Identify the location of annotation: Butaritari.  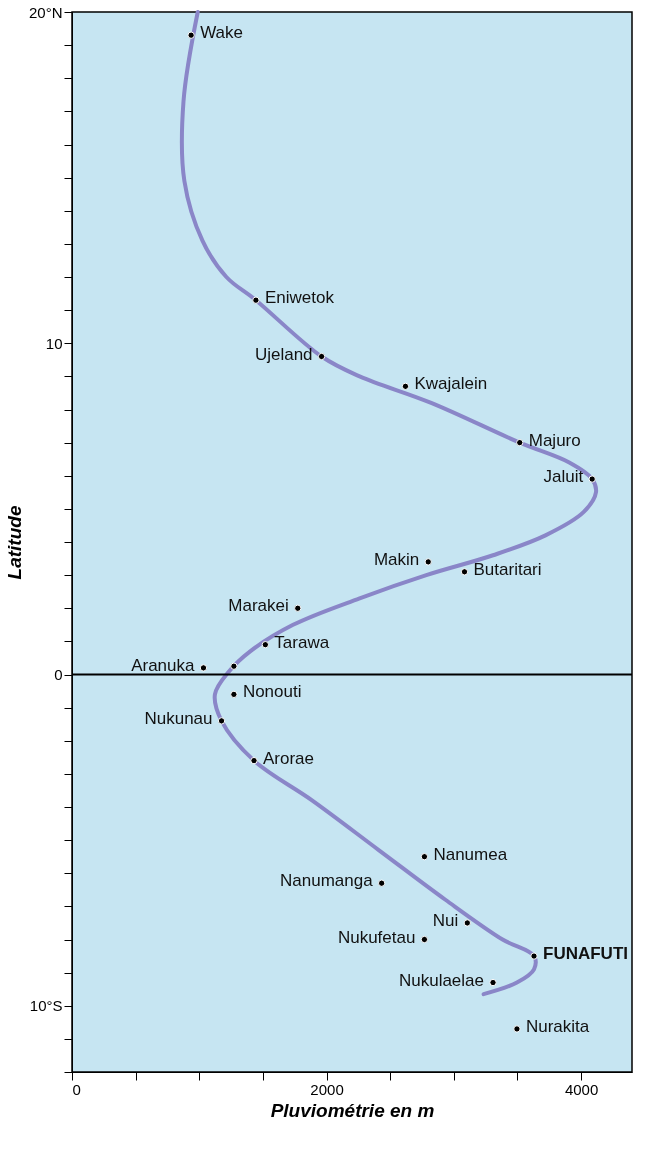
(507, 569).